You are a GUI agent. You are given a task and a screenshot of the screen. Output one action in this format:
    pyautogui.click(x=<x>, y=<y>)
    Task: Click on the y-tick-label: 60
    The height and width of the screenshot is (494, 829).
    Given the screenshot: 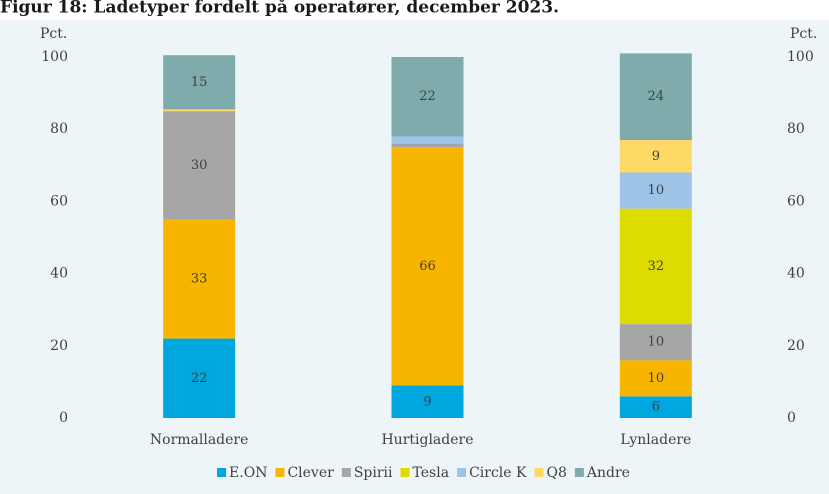 What is the action you would take?
    pyautogui.click(x=59, y=201)
    